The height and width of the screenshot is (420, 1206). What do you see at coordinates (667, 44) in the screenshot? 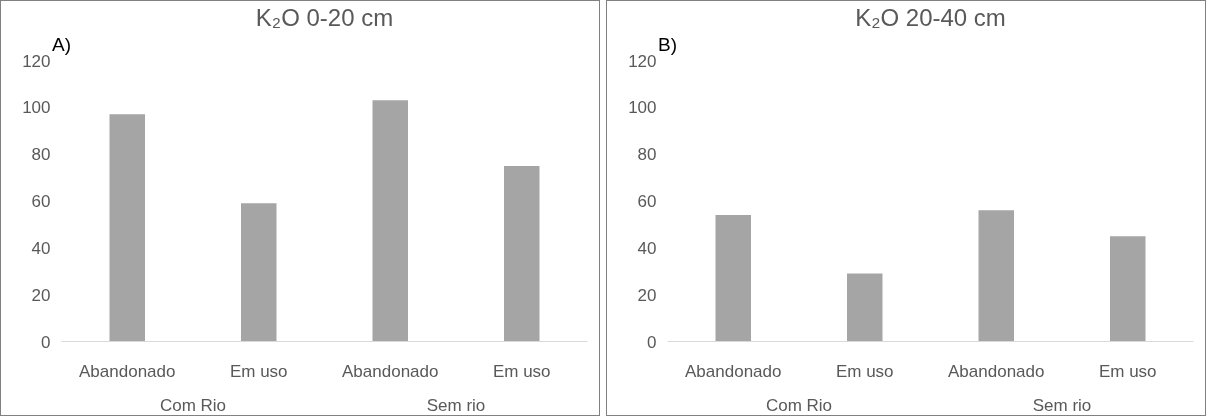
I see `text: B)` at bounding box center [667, 44].